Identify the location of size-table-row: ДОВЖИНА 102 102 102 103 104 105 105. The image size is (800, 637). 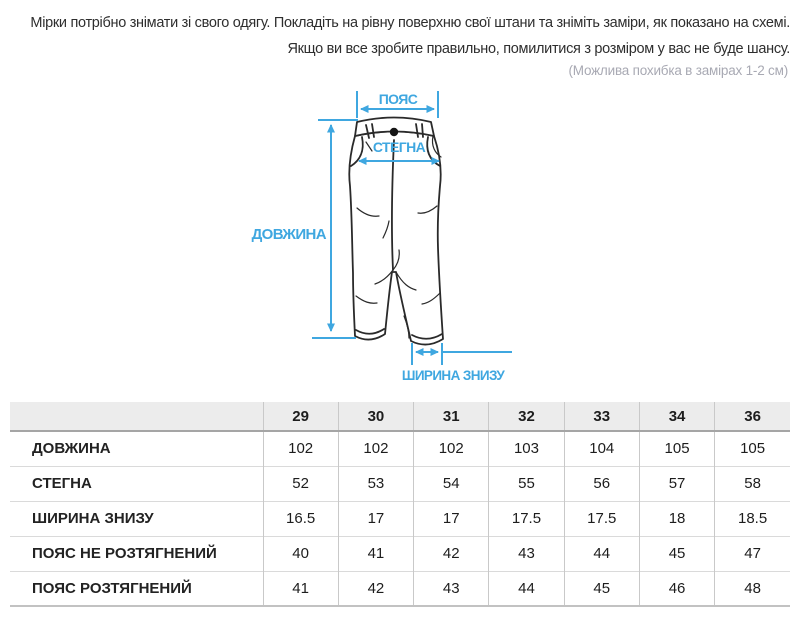
(400, 448).